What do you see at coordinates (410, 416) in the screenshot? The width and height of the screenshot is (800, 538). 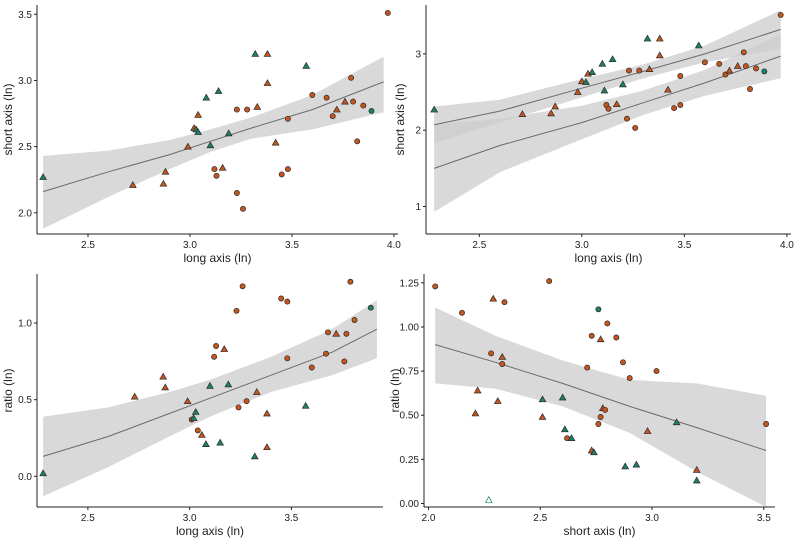 I see `y-tick-label: 0.50` at bounding box center [410, 416].